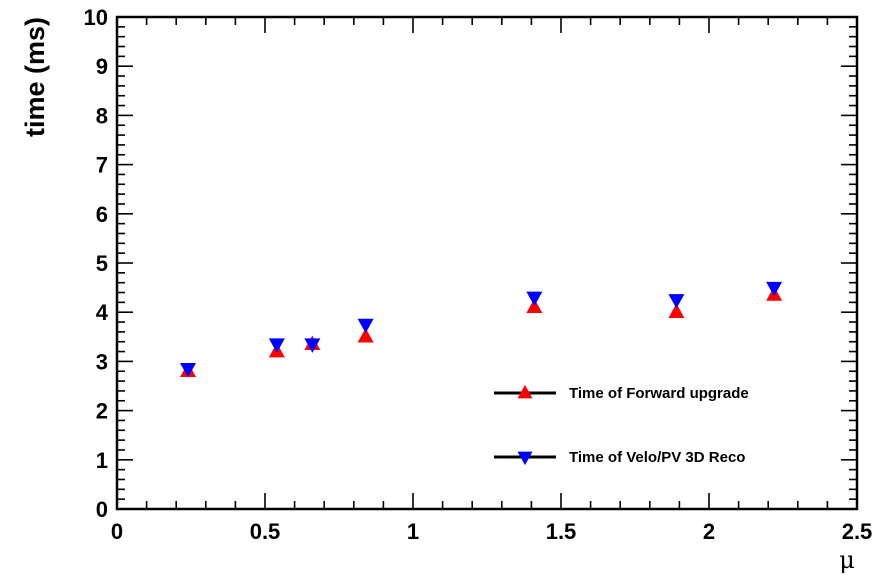  What do you see at coordinates (102, 312) in the screenshot?
I see `y-tick-label: 4` at bounding box center [102, 312].